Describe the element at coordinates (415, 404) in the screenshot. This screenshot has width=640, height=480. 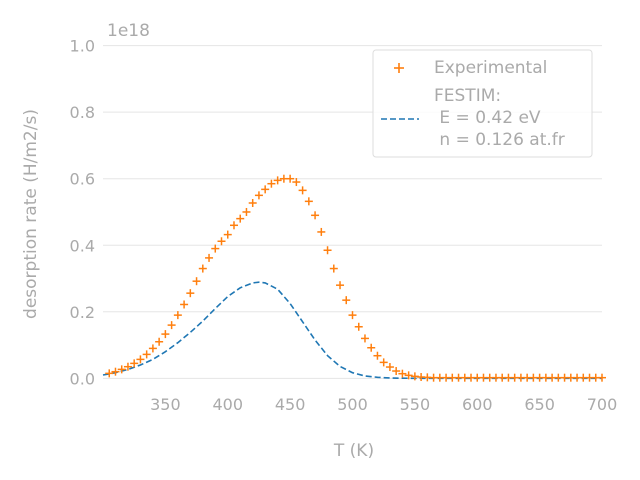
I see `x-tick-label: 550` at that location.